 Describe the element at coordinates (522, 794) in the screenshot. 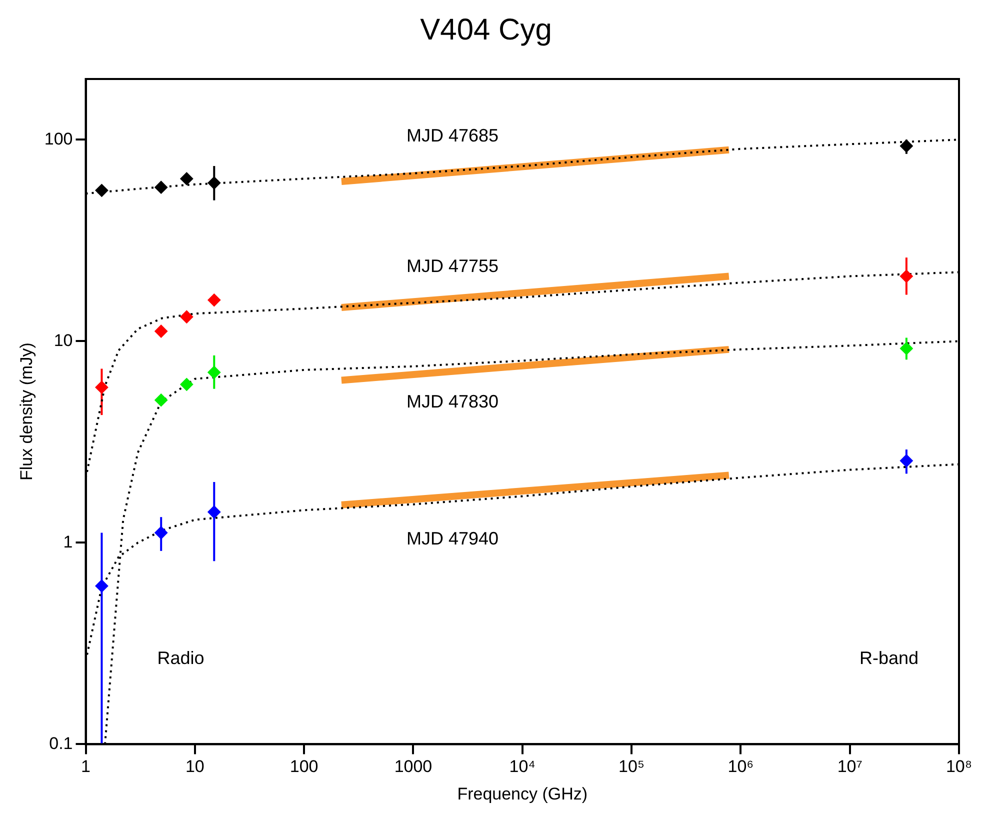

I see `x-axis-title: Frequency (GHz)` at that location.